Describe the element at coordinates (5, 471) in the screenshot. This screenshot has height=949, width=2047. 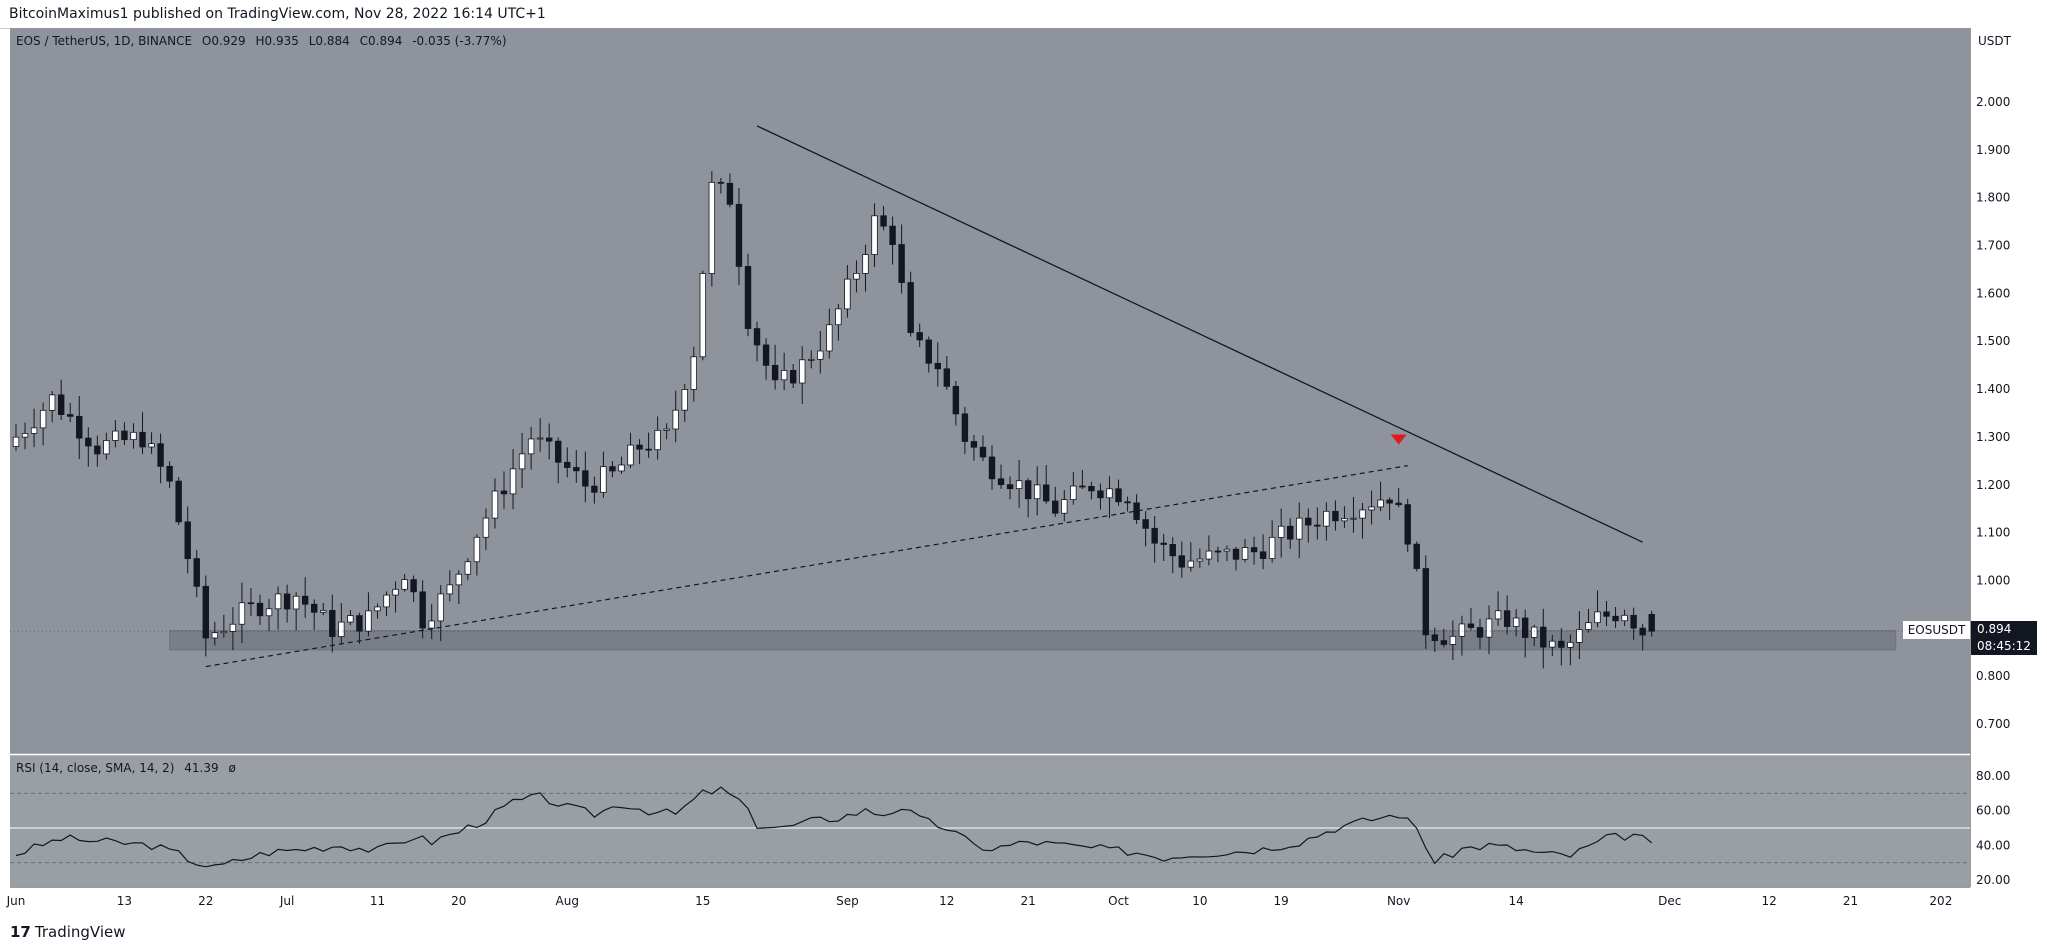
I see `left-margin` at that location.